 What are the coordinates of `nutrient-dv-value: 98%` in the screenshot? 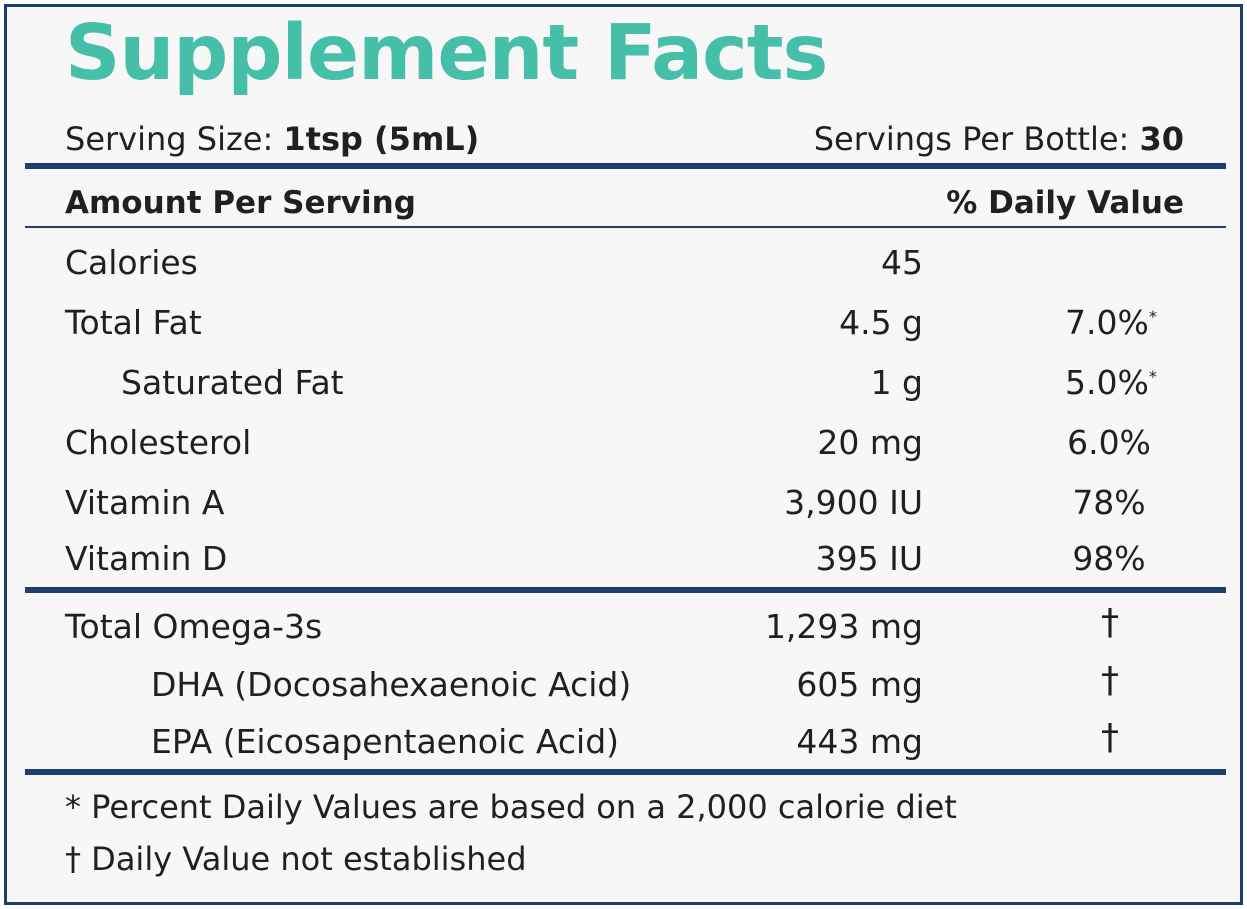 It's located at (1109, 558).